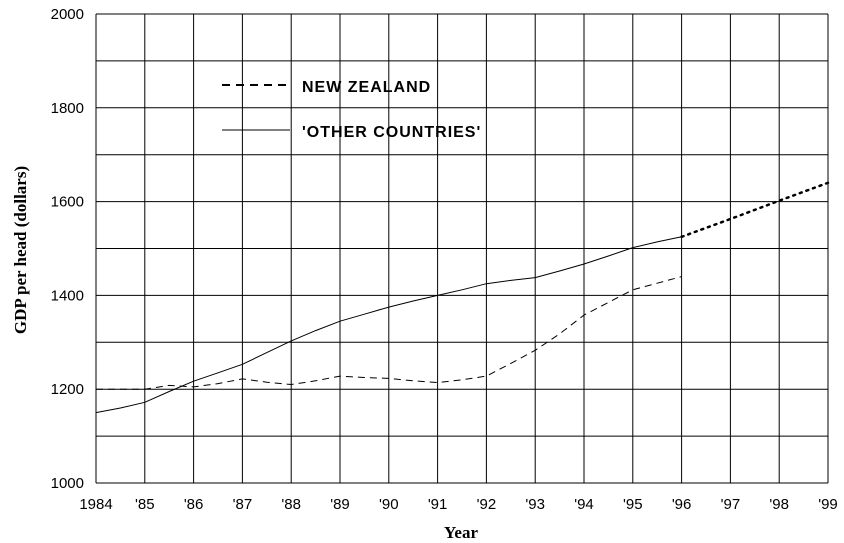 The image size is (844, 543). What do you see at coordinates (340, 504) in the screenshot?
I see `x-tick-label: '89` at bounding box center [340, 504].